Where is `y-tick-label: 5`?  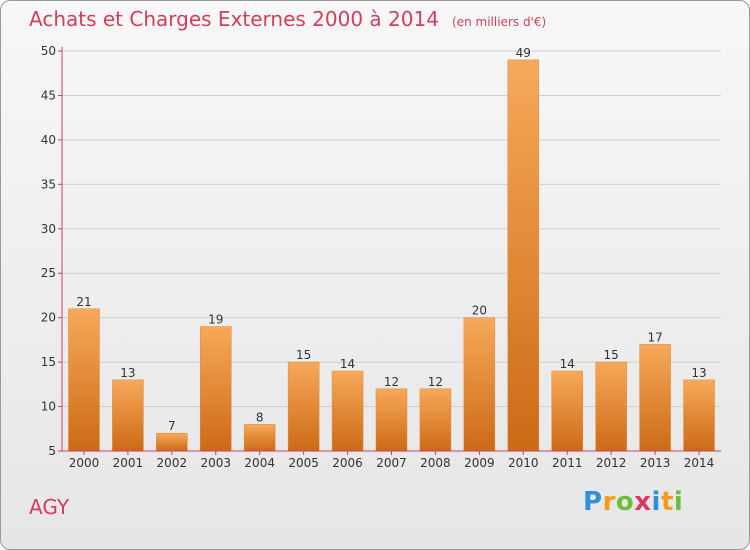
y-tick-label: 5 is located at coordinates (52, 451).